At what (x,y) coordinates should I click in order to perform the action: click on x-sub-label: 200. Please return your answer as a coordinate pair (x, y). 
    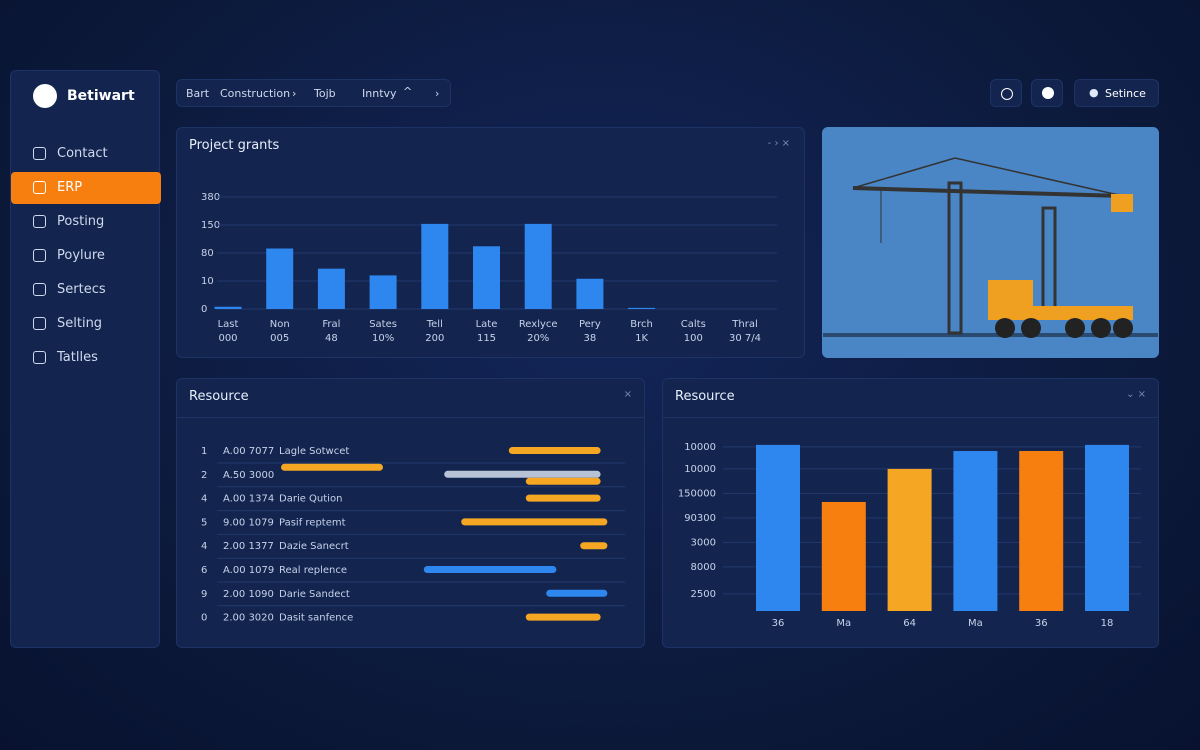
    Looking at the image, I should click on (434, 338).